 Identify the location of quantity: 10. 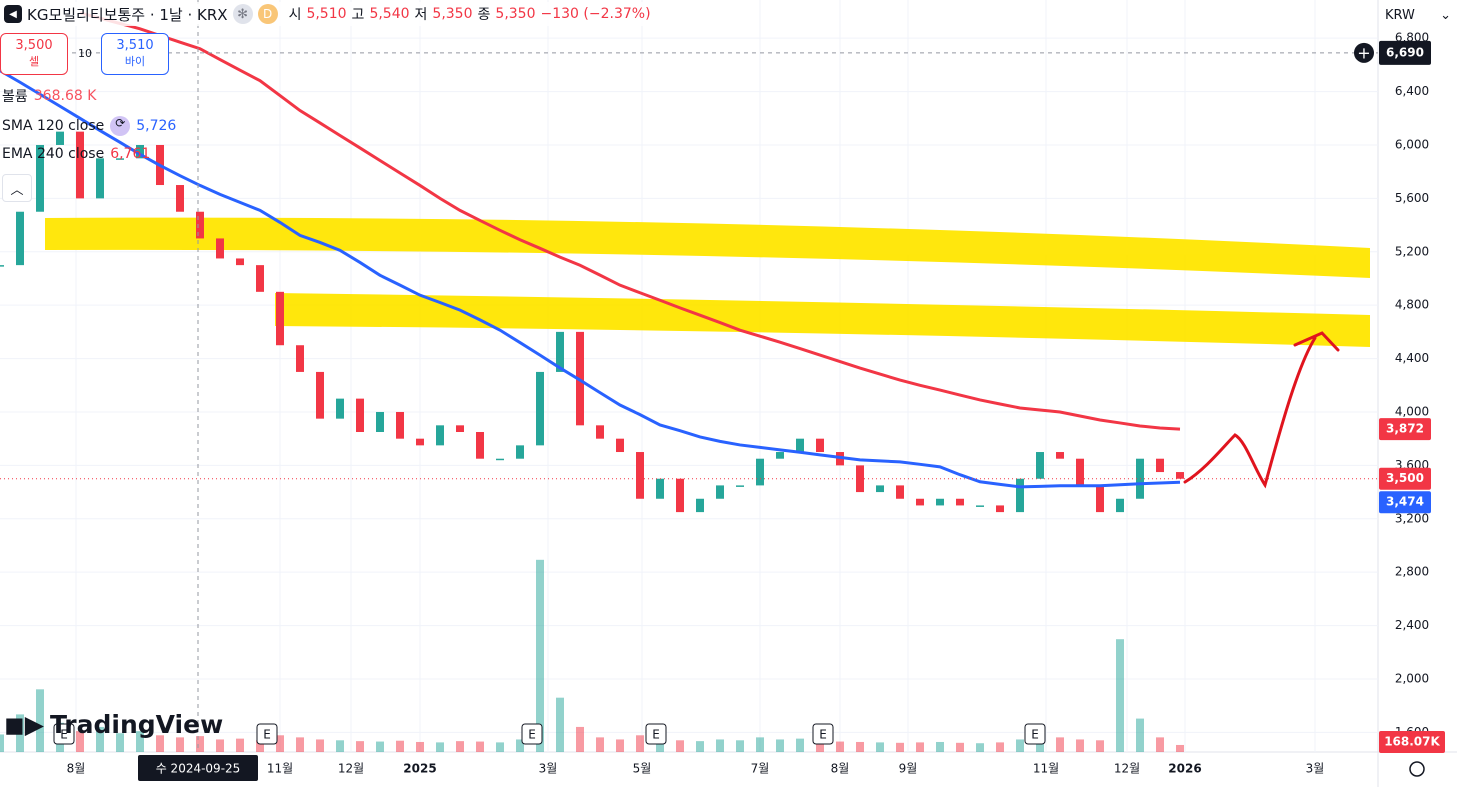
(85, 53).